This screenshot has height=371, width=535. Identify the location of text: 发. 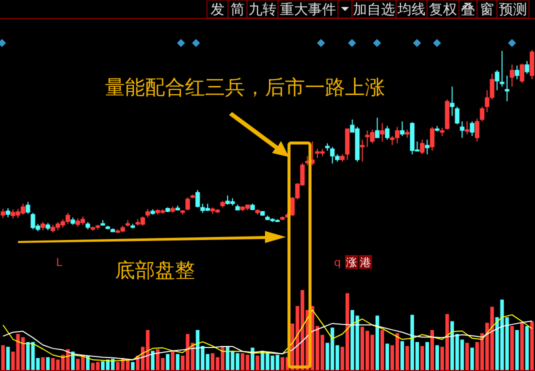
(217, 10).